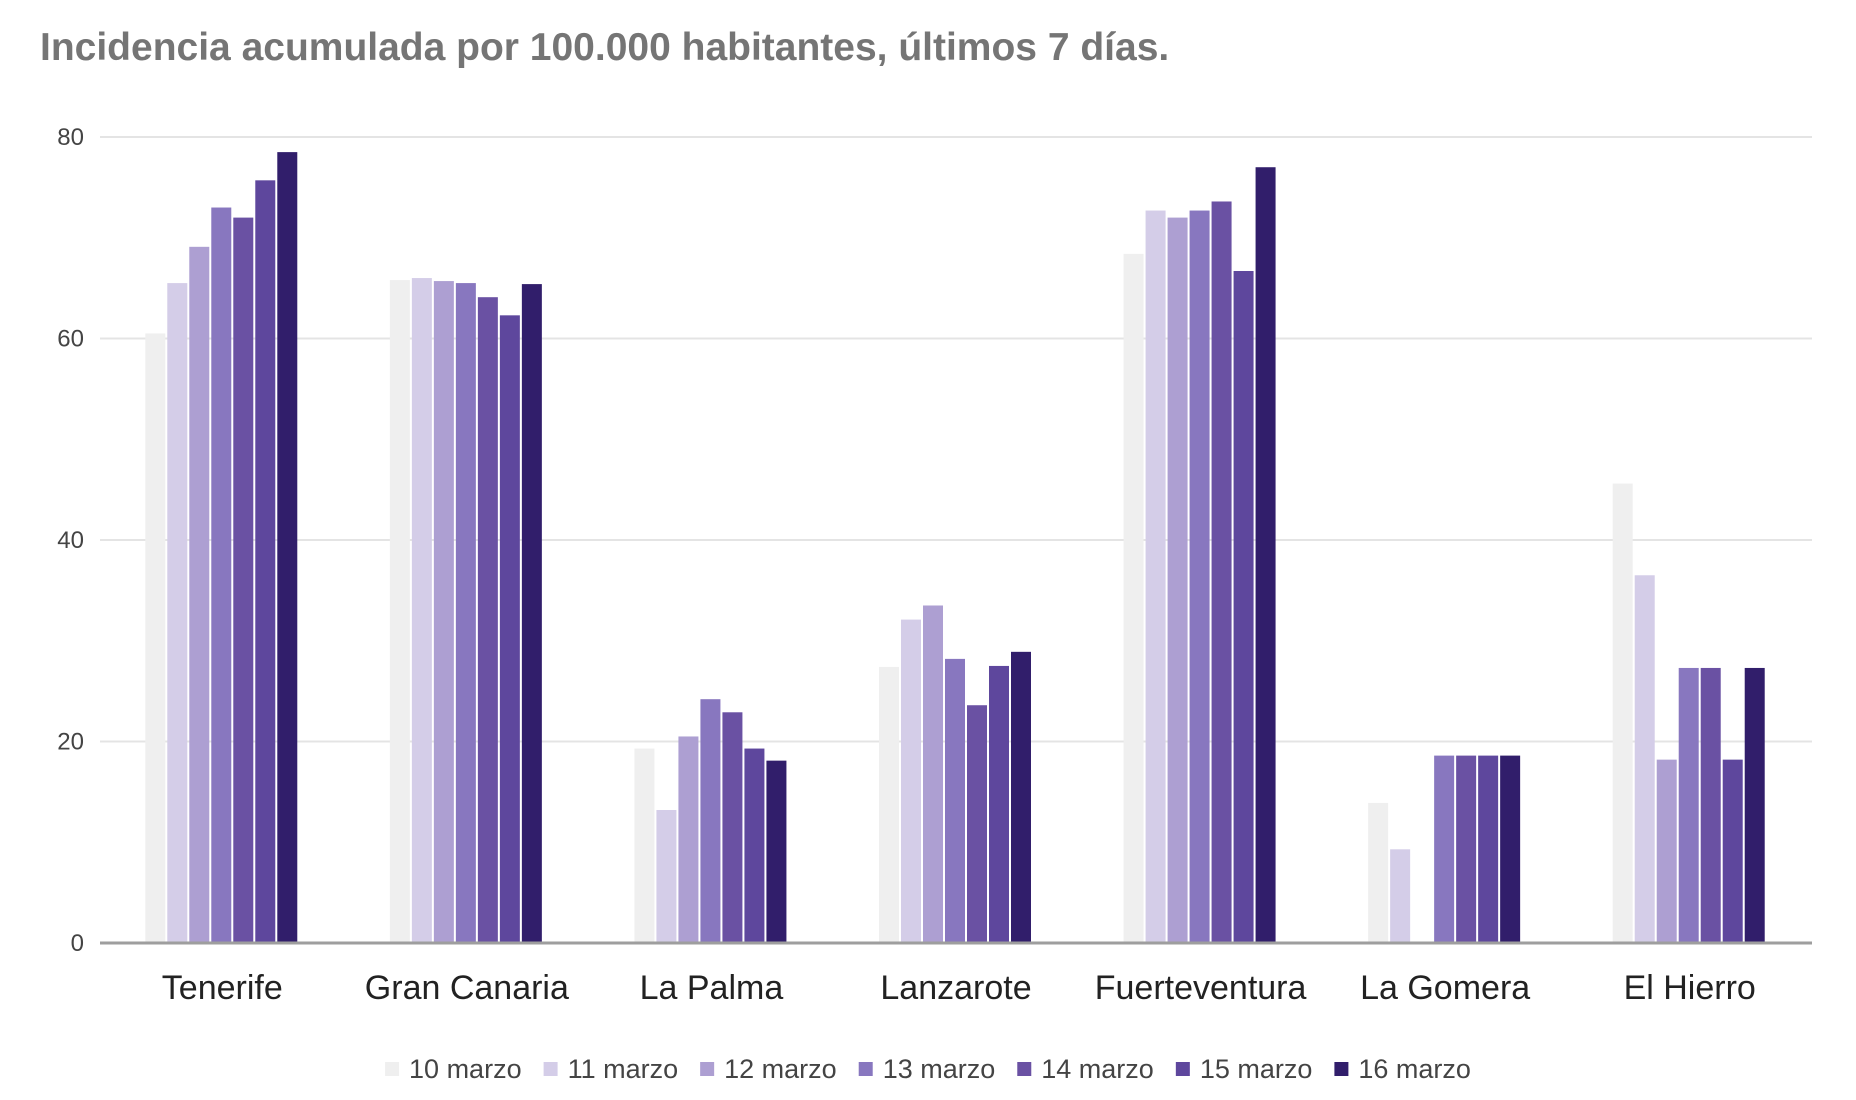 This screenshot has width=1856, height=1100. I want to click on x-tick-label: Gran Canaria, so click(467, 988).